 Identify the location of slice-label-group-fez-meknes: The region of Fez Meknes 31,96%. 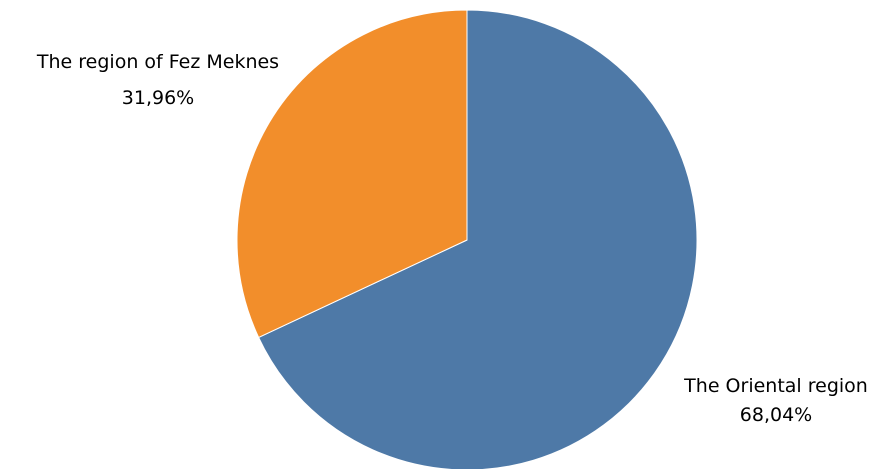
(157, 80).